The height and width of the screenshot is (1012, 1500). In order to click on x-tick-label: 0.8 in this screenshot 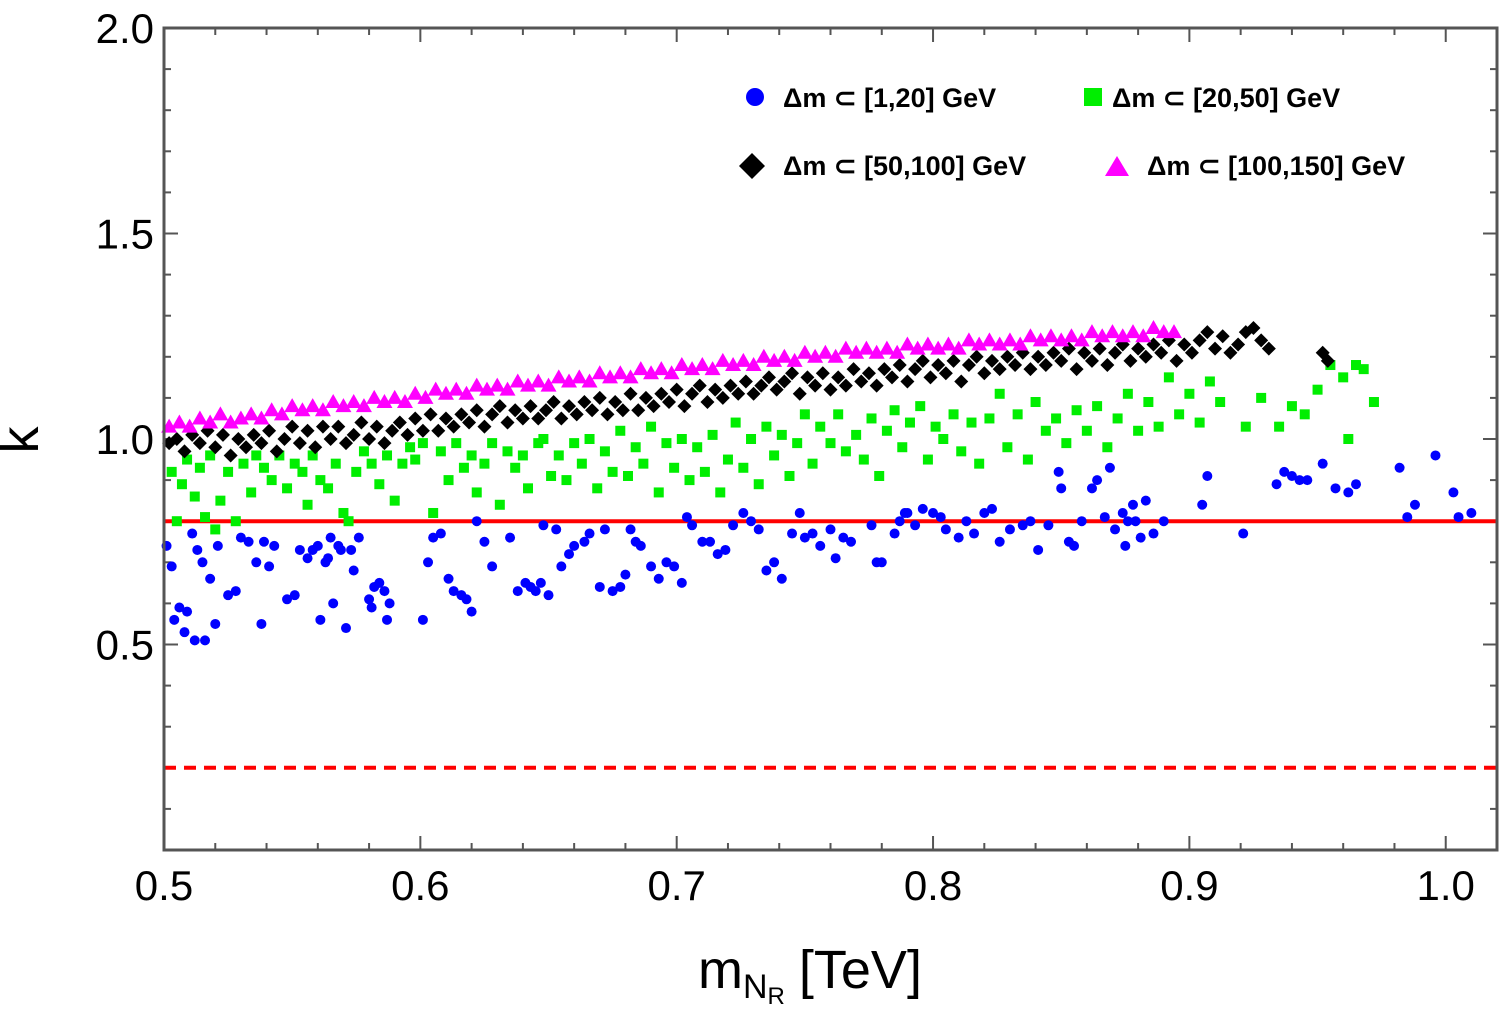, I will do `click(933, 885)`.